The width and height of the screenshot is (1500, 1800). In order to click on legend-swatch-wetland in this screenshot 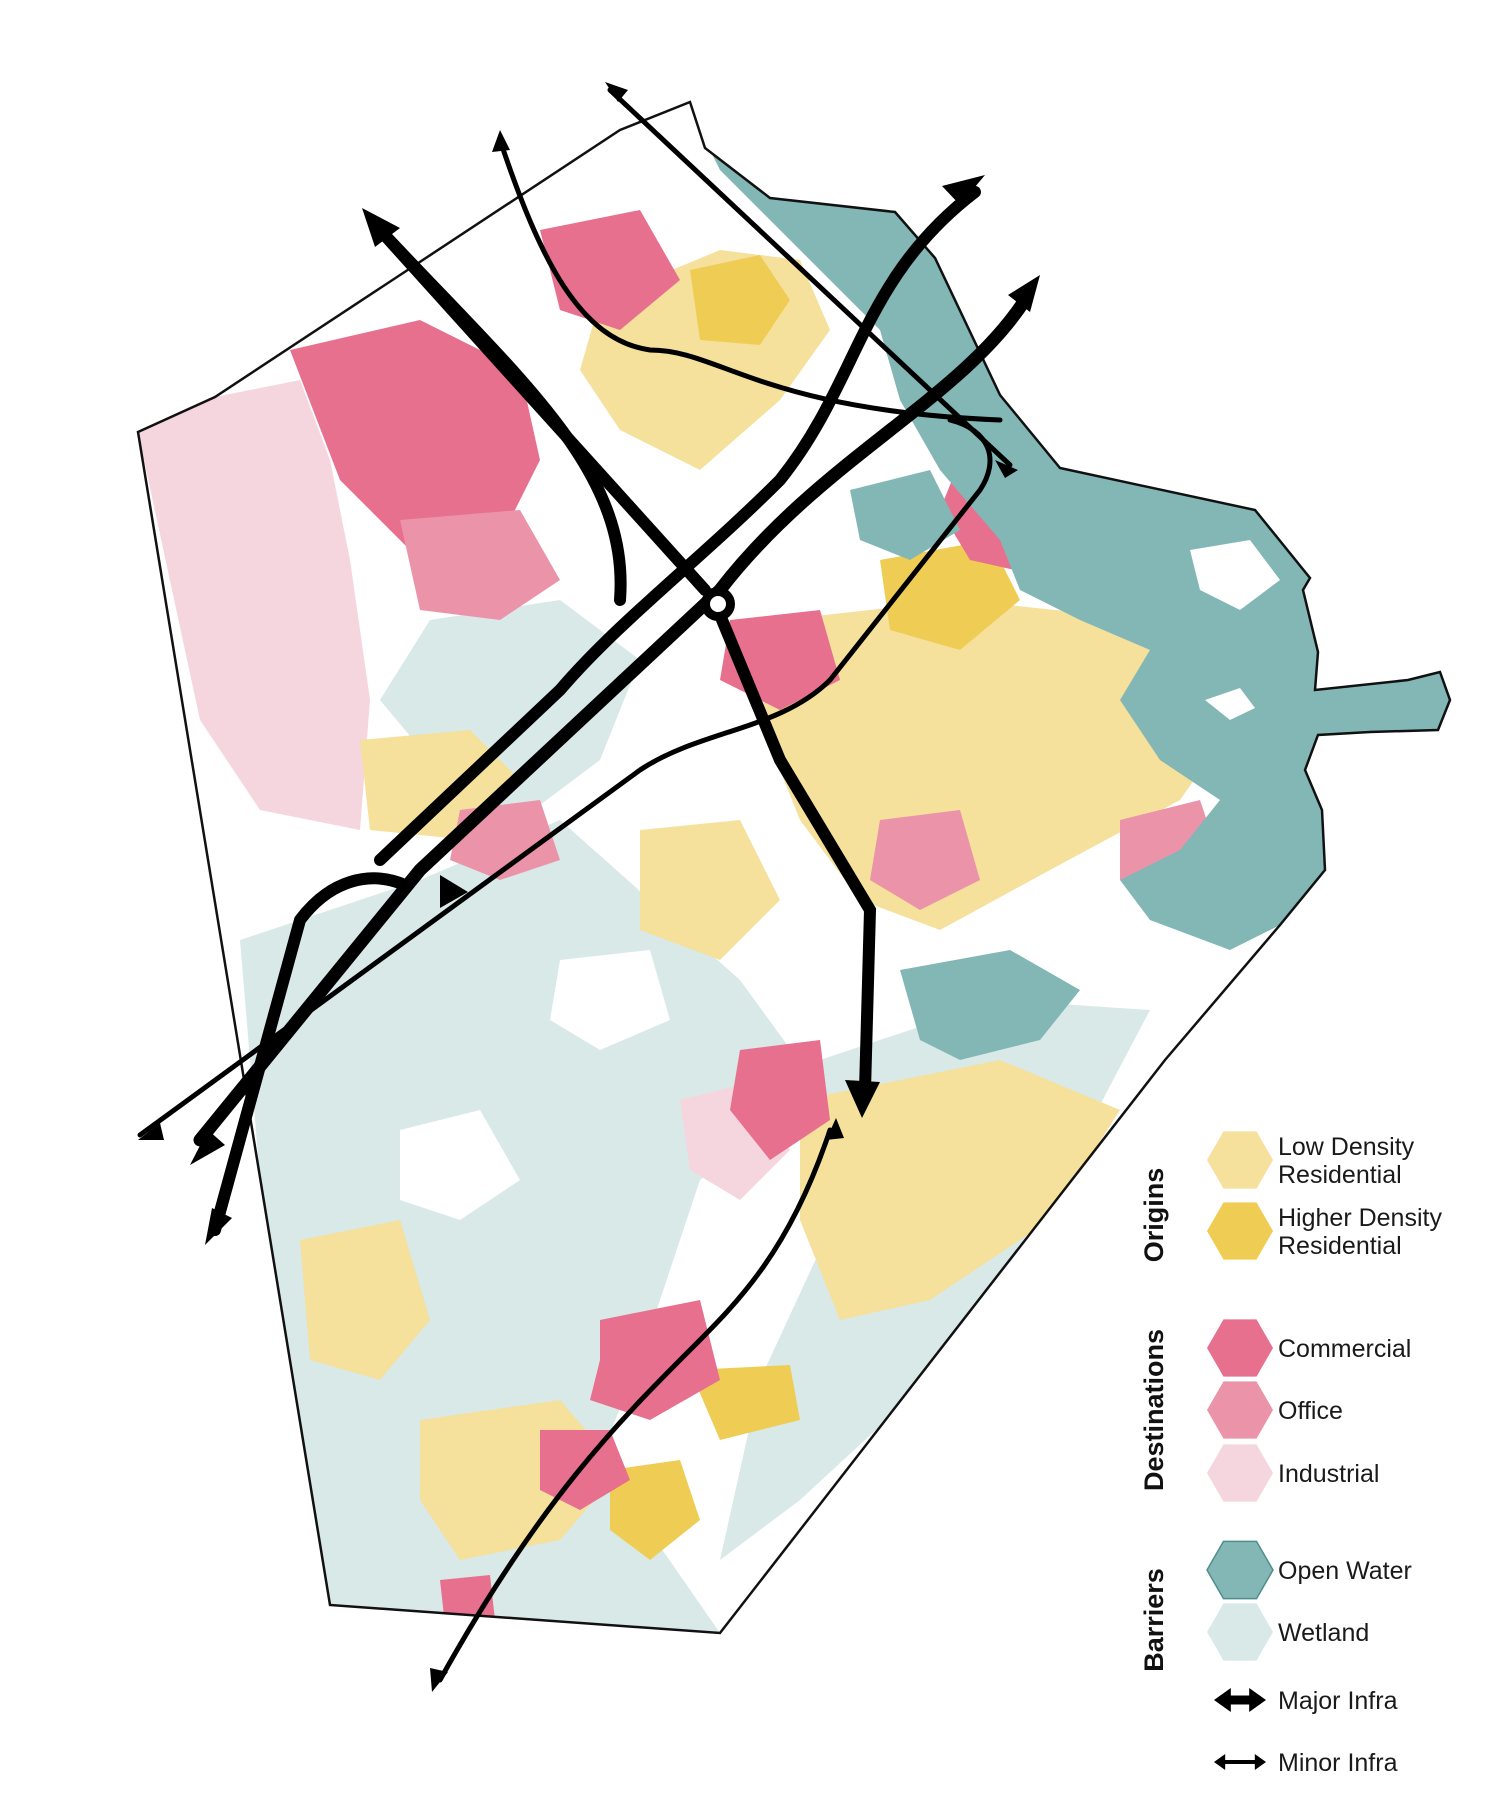, I will do `click(1240, 1632)`.